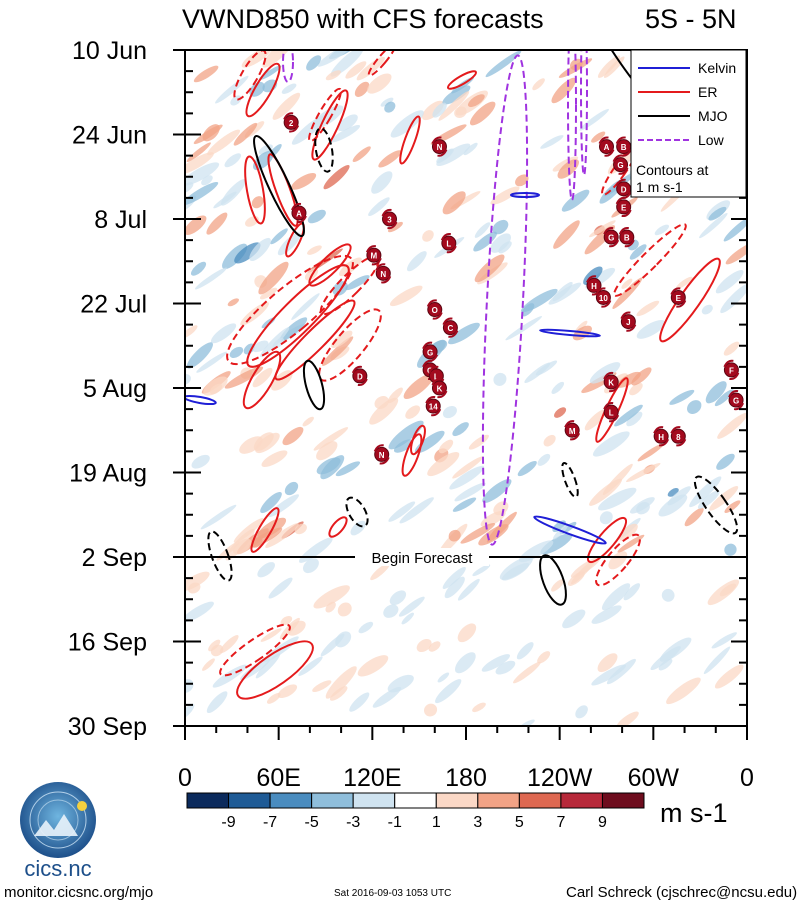  What do you see at coordinates (594, 286) in the screenshot?
I see `storm-marker-label: H` at bounding box center [594, 286].